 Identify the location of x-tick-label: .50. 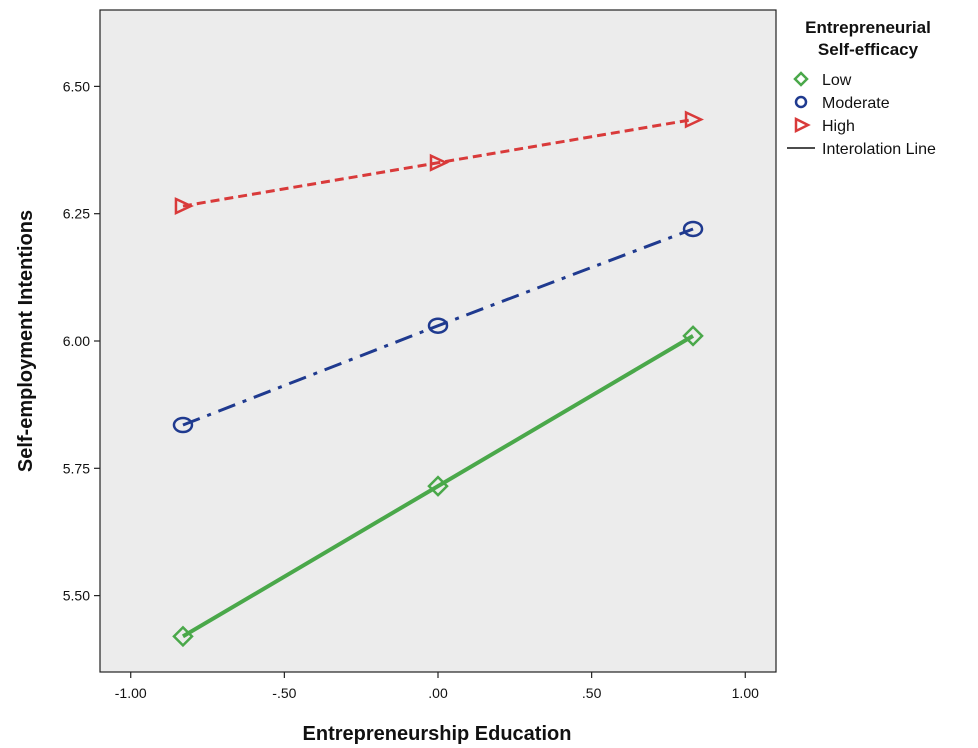
(592, 693).